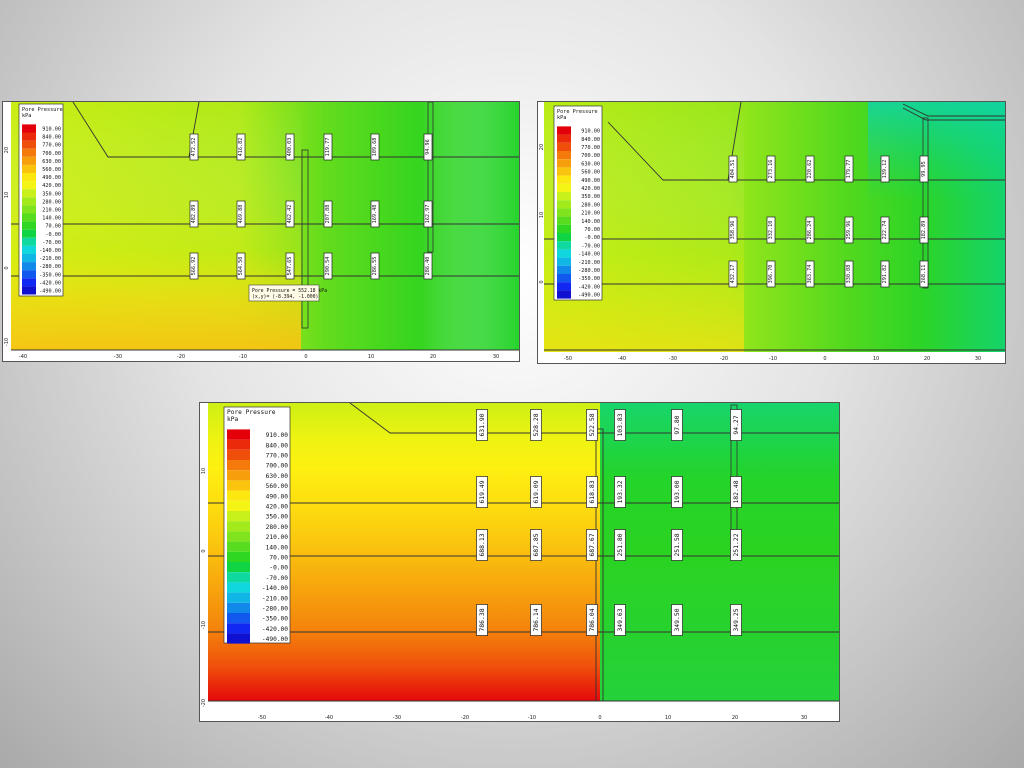 Image resolution: width=1024 pixels, height=768 pixels. I want to click on contour-value-text: 179.77, so click(849, 169).